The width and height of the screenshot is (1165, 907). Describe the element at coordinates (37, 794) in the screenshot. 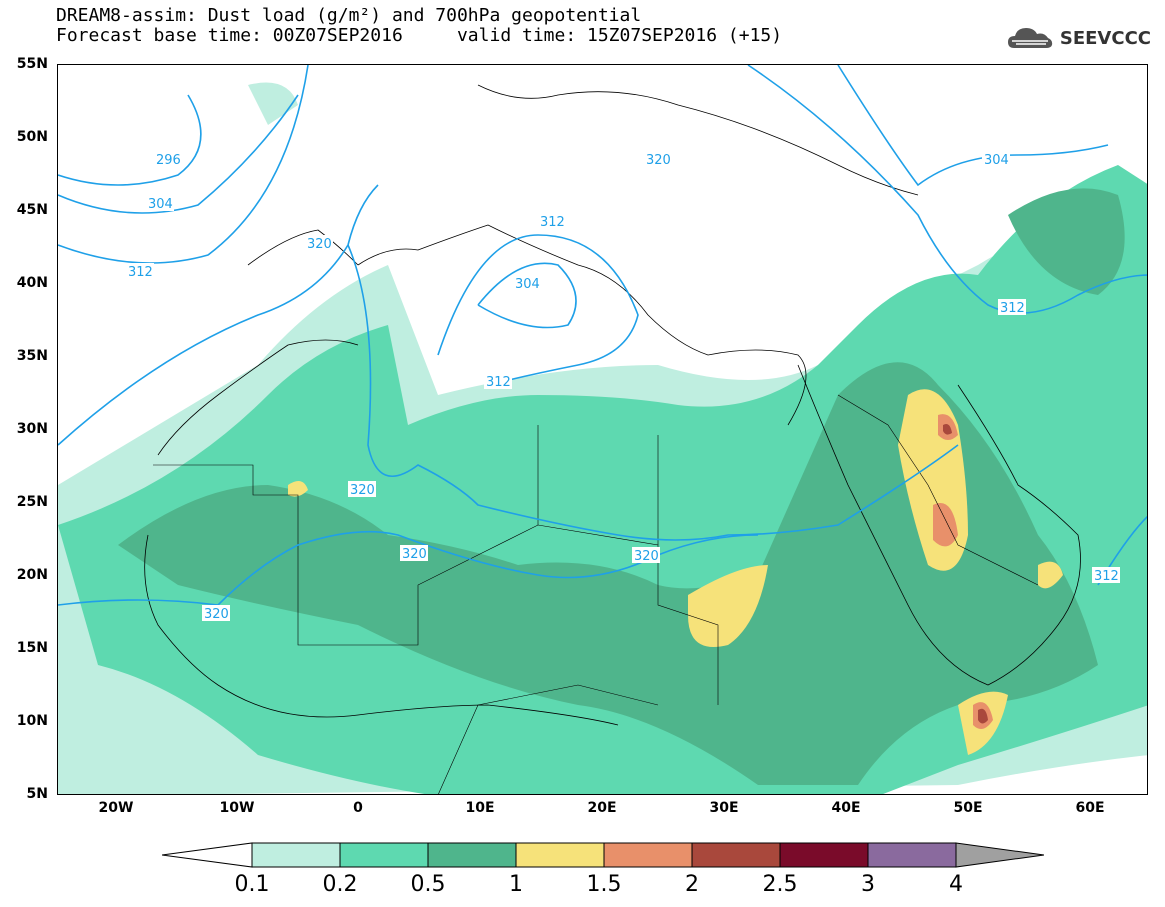

I see `lat-label: 5N` at that location.